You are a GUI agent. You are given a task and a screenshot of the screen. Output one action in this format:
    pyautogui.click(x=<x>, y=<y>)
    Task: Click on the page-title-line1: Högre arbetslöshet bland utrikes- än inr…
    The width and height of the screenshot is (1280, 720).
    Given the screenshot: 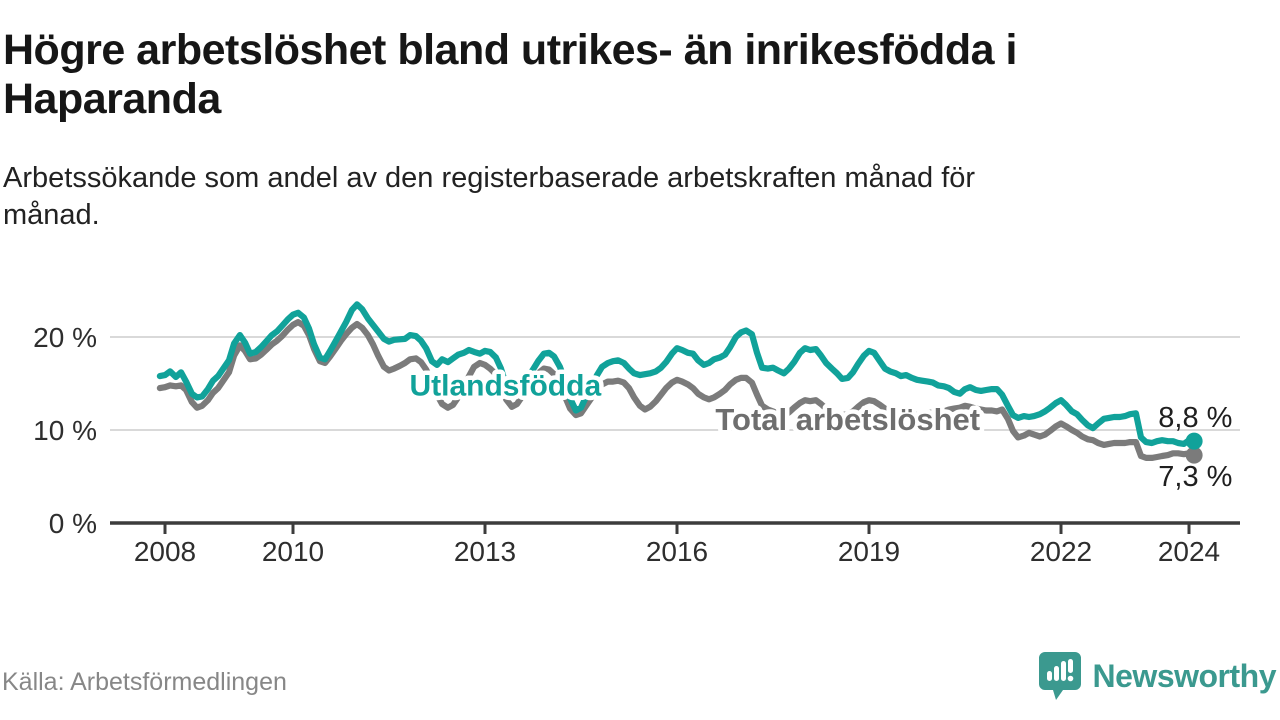 What is the action you would take?
    pyautogui.click(x=510, y=50)
    